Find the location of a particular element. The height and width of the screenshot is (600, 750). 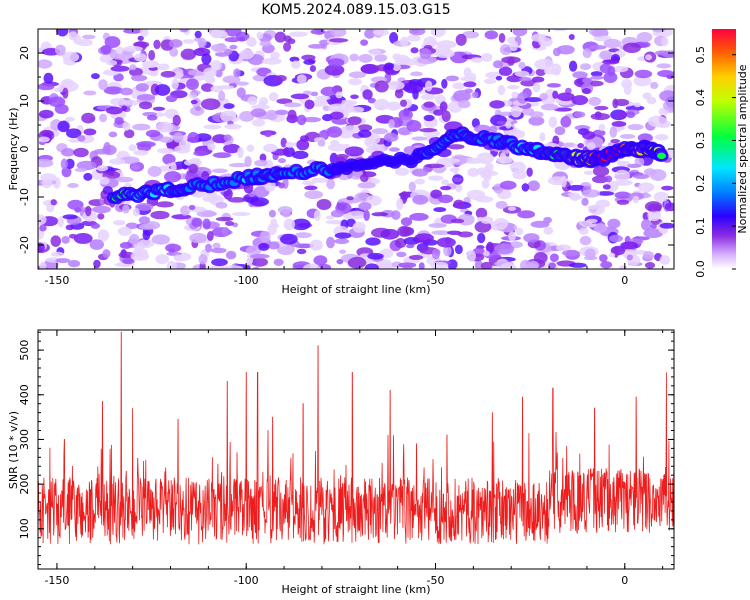

y-tick-label: 20 is located at coordinates (24, 53).